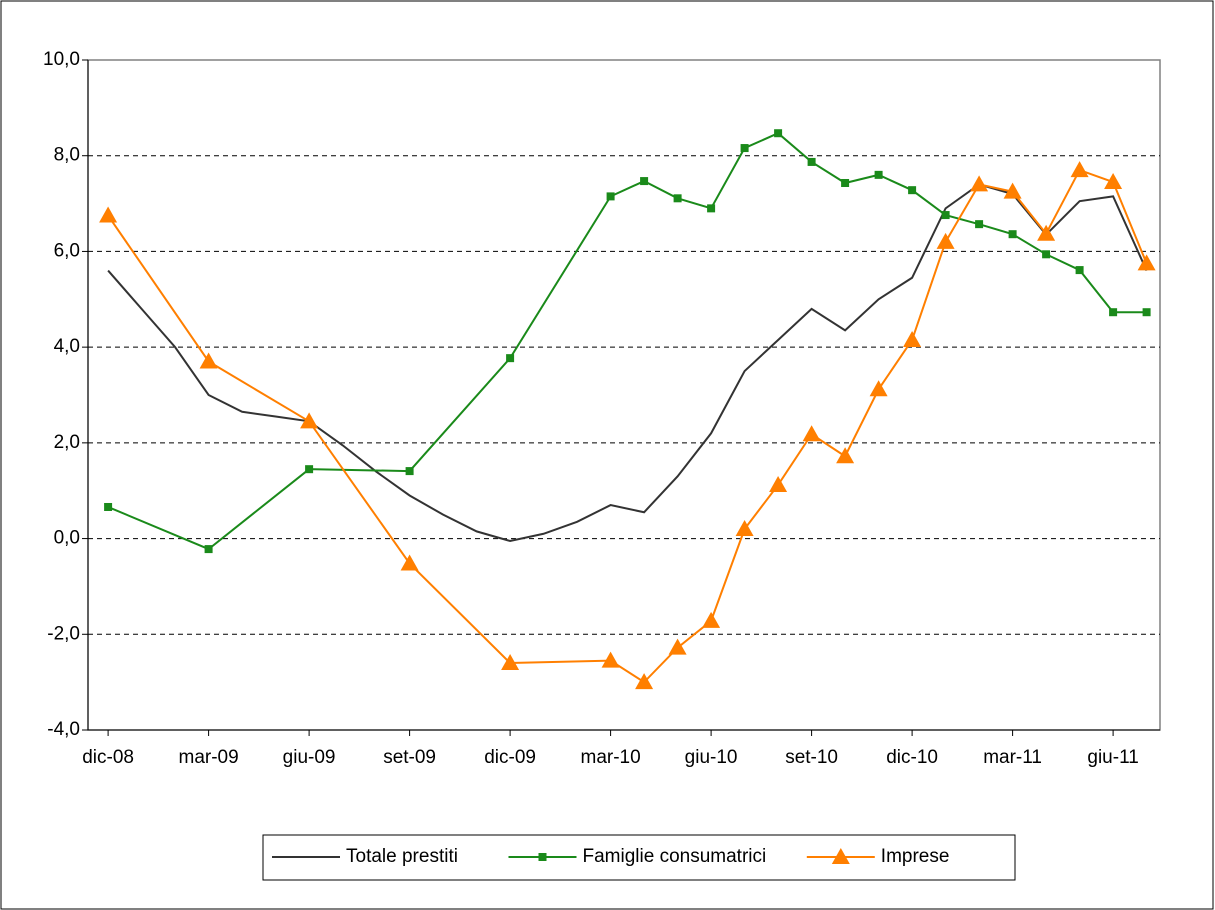 Image resolution: width=1215 pixels, height=910 pixels. Describe the element at coordinates (811, 757) in the screenshot. I see `x-tick-label: set-10` at that location.